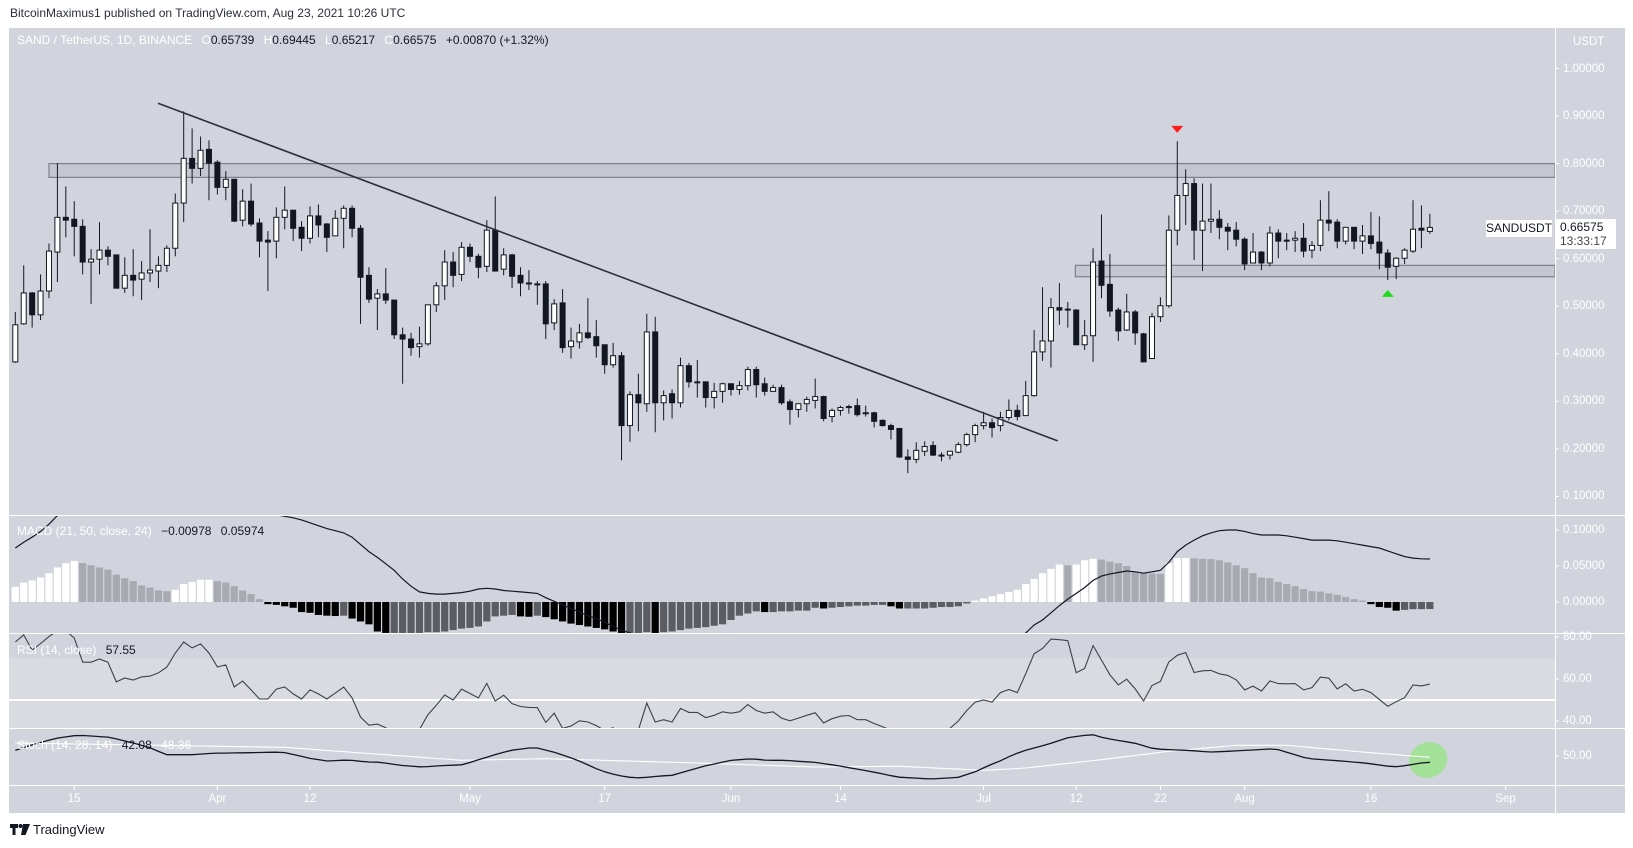 The height and width of the screenshot is (848, 1633). Describe the element at coordinates (136, 745) in the screenshot. I see `stoch-k-value: 42.08` at that location.